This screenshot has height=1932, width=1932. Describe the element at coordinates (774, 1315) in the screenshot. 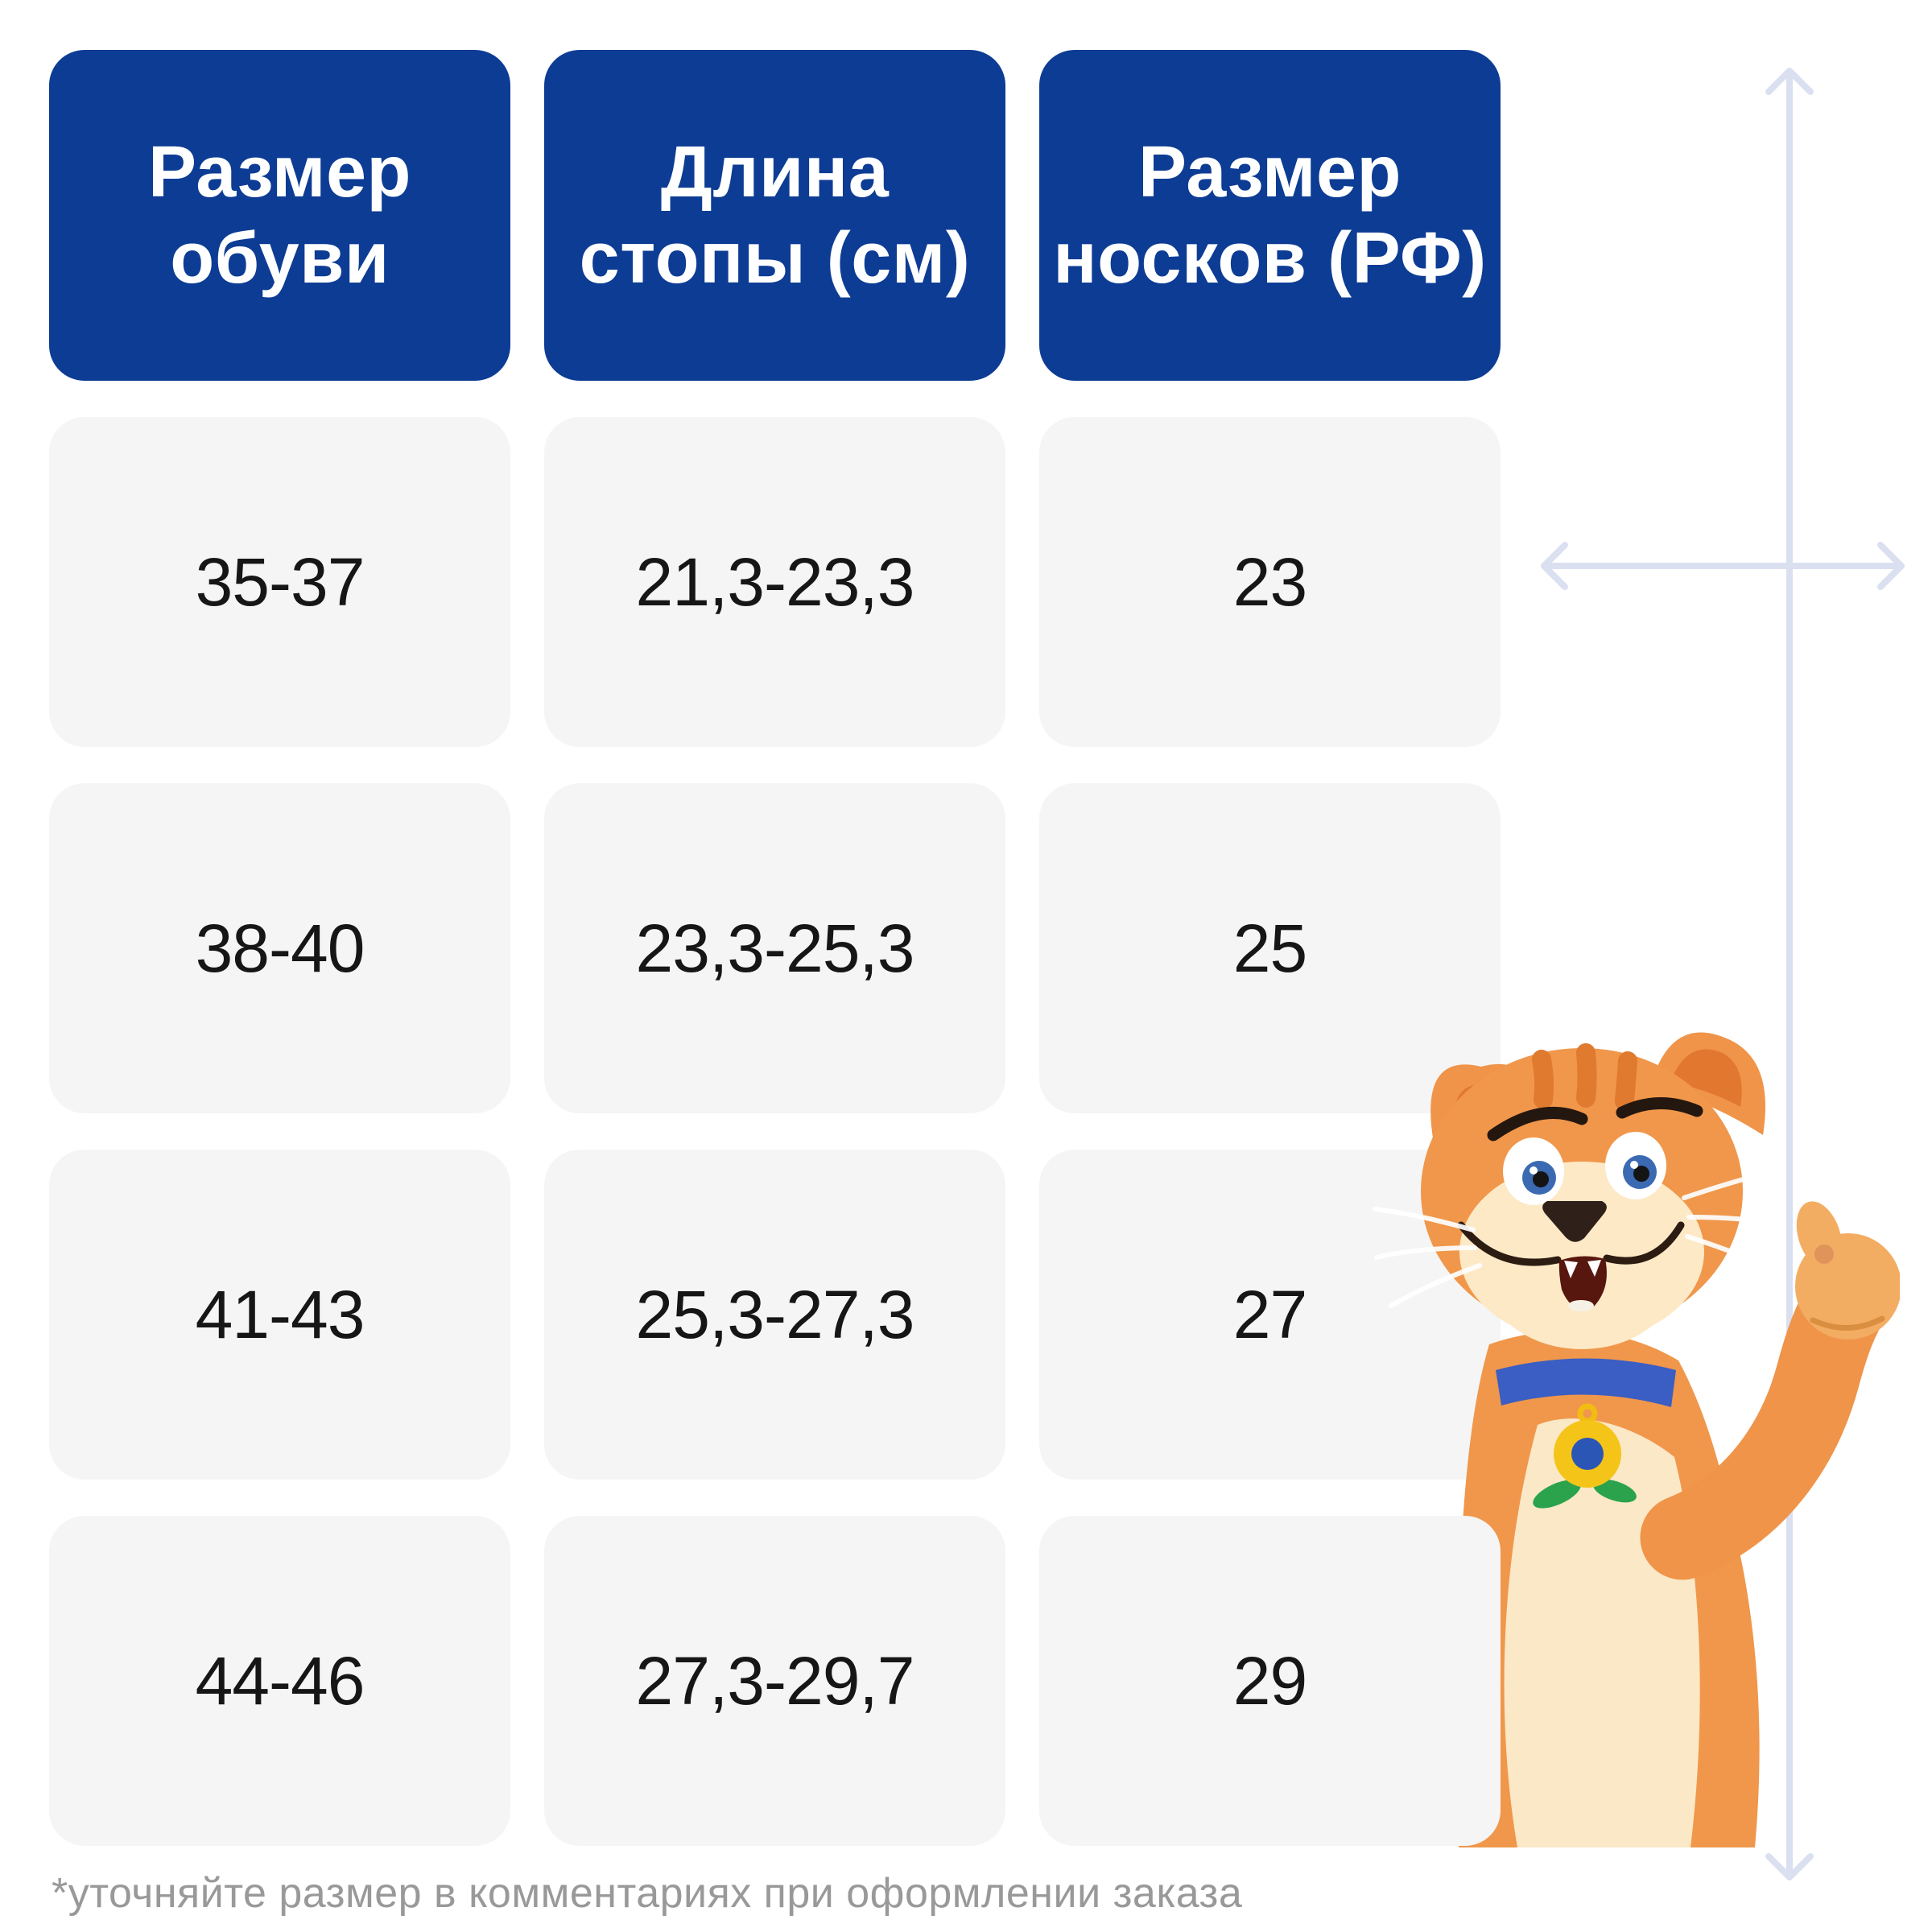

I see `cell-foot-length-row-3: 25,3-27,3` at that location.